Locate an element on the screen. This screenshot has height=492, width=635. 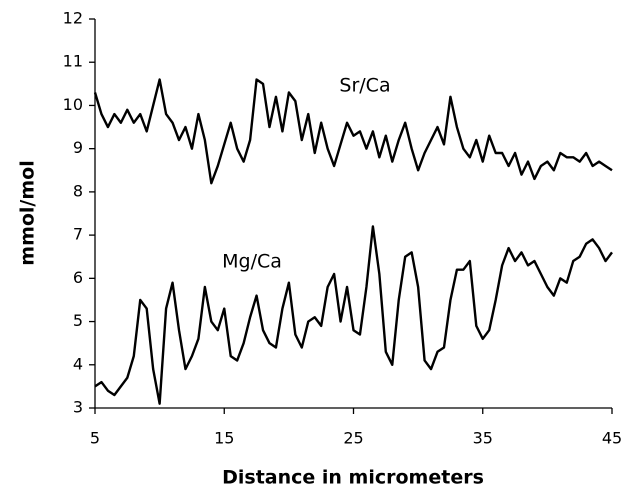
y-tick-label: 4 is located at coordinates (78, 363).